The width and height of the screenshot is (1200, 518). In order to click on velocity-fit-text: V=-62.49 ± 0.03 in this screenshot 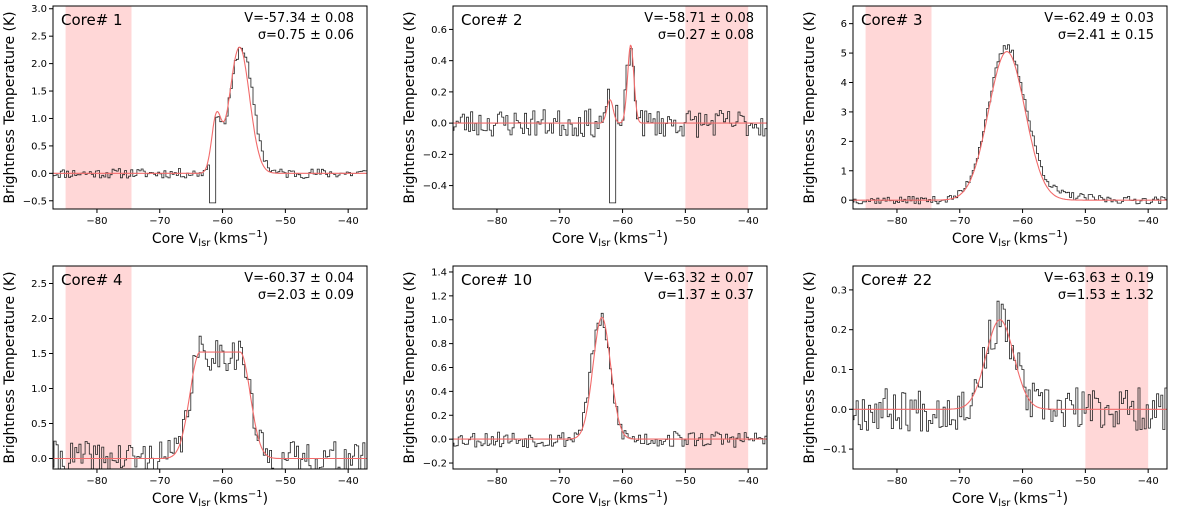, I will do `click(1099, 18)`.